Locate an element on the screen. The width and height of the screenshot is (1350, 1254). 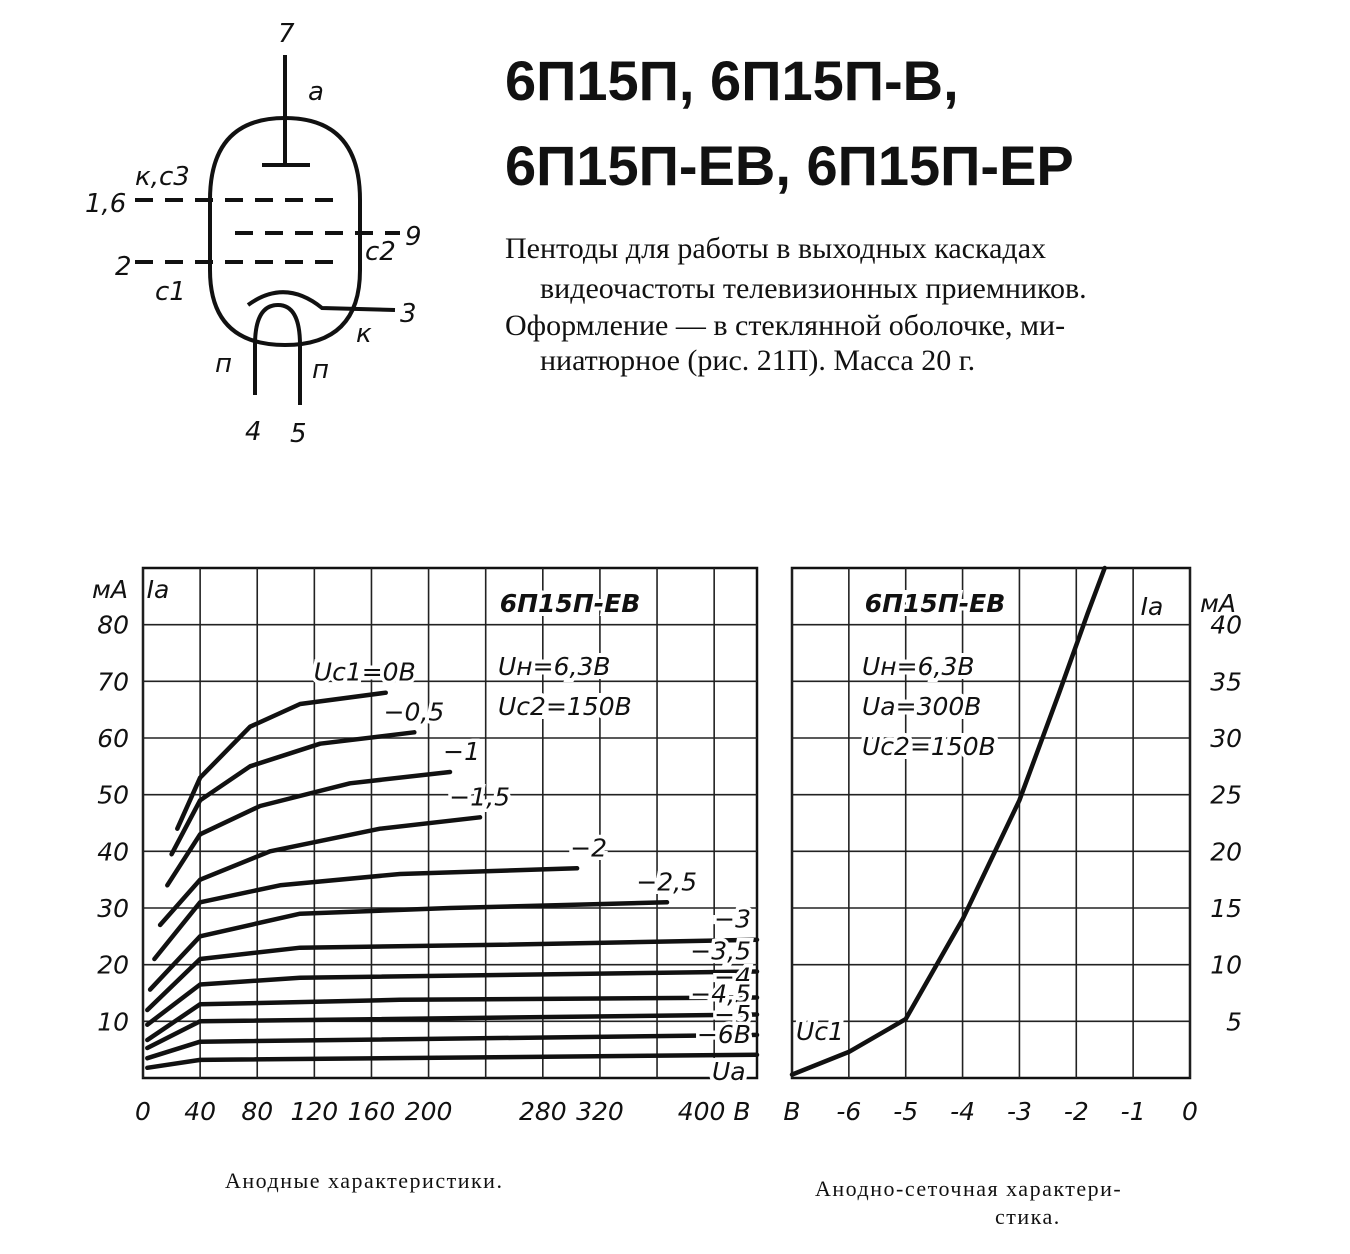
x-tick-label: В is located at coordinates (791, 1111).